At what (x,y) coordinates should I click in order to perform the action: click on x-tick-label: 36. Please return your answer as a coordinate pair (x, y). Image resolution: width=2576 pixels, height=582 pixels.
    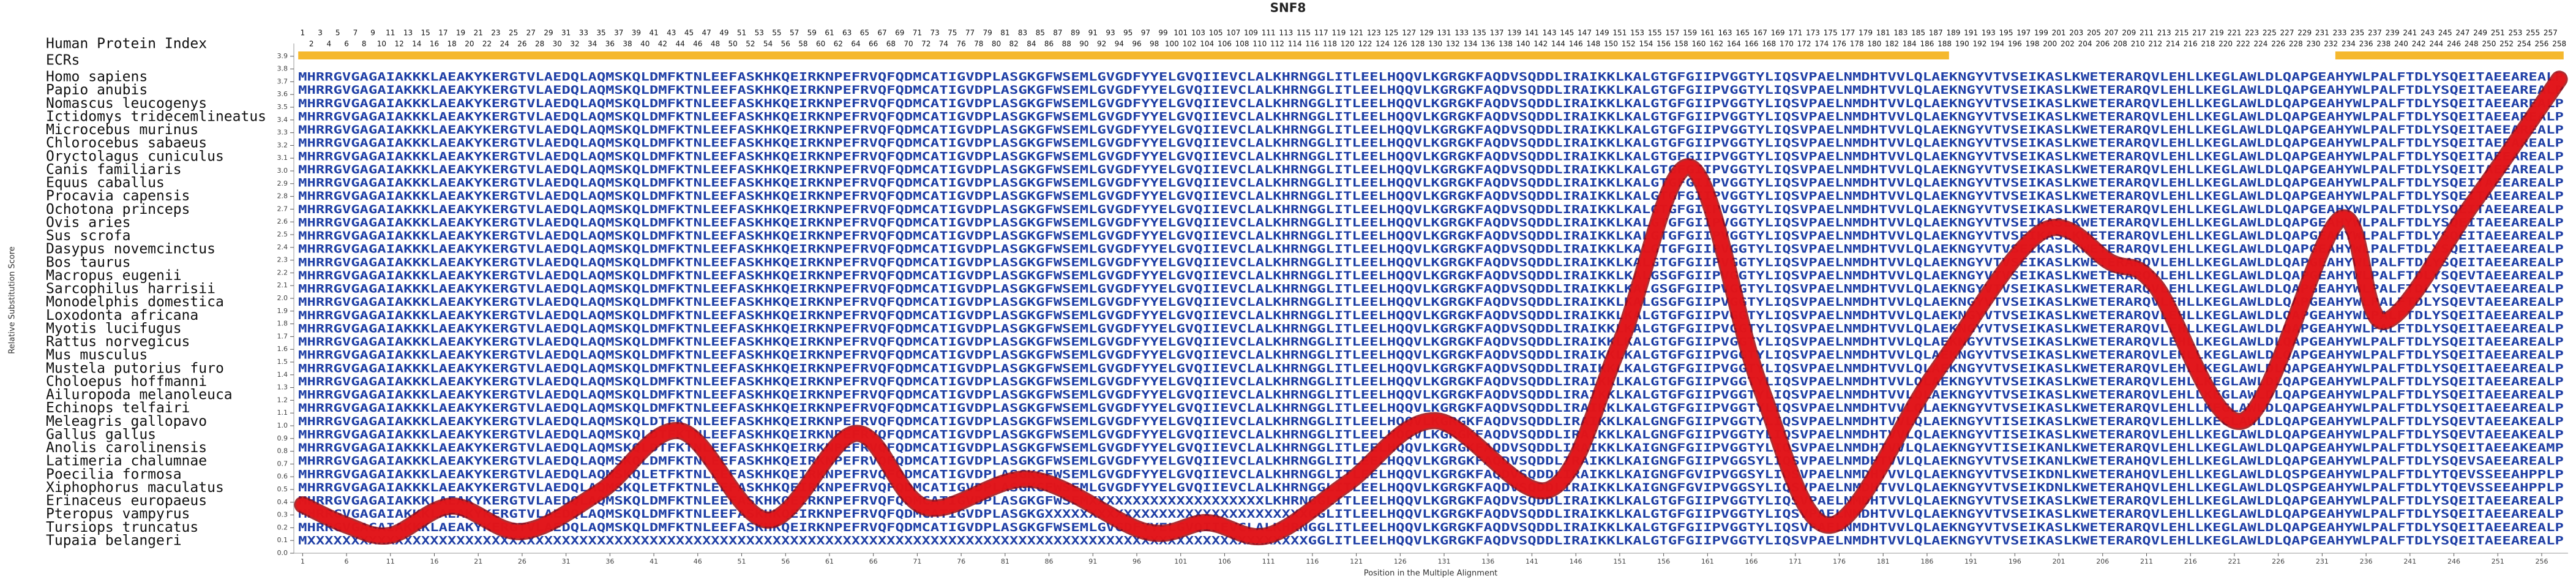
    Looking at the image, I should click on (610, 561).